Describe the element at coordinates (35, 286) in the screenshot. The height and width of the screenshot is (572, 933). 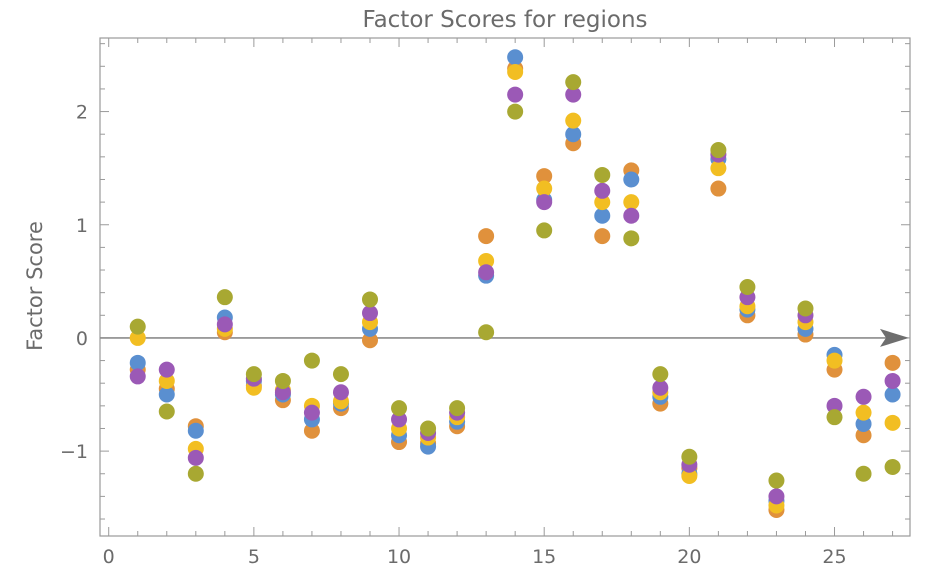
I see `y-axis-label: Factor Score` at that location.